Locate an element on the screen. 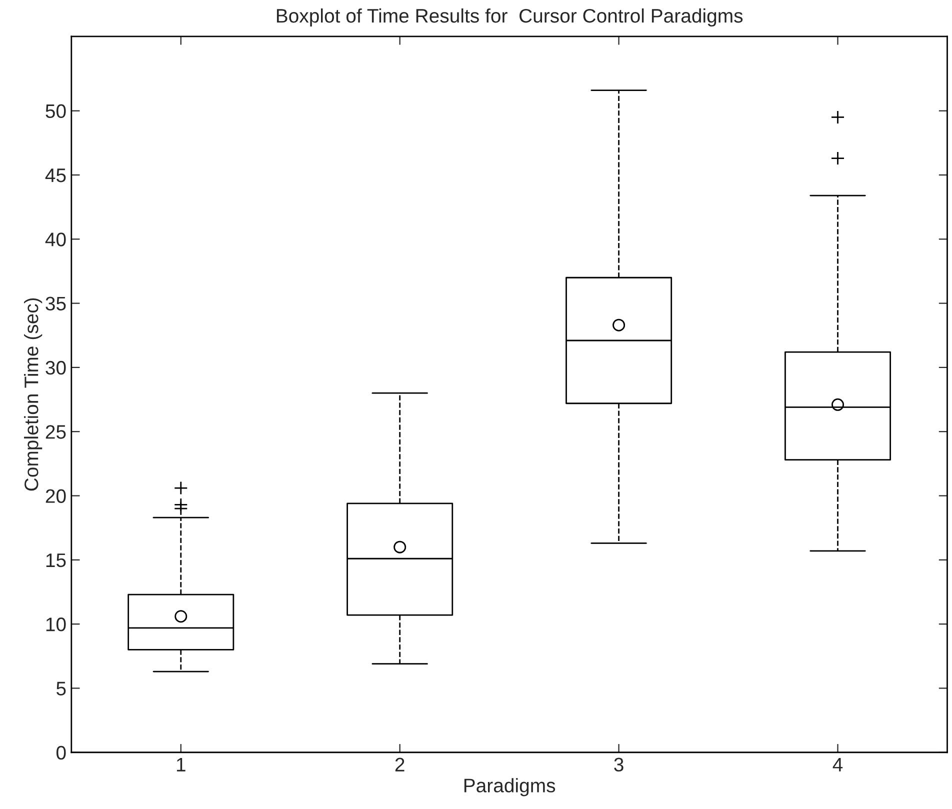  y-tick-label: 30 is located at coordinates (56, 367).